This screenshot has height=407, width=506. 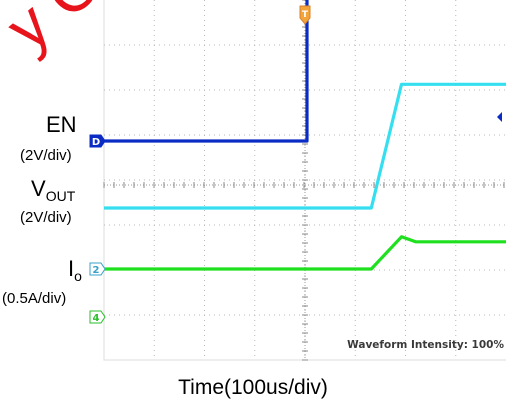 I want to click on io-subscript: o, so click(x=78, y=276).